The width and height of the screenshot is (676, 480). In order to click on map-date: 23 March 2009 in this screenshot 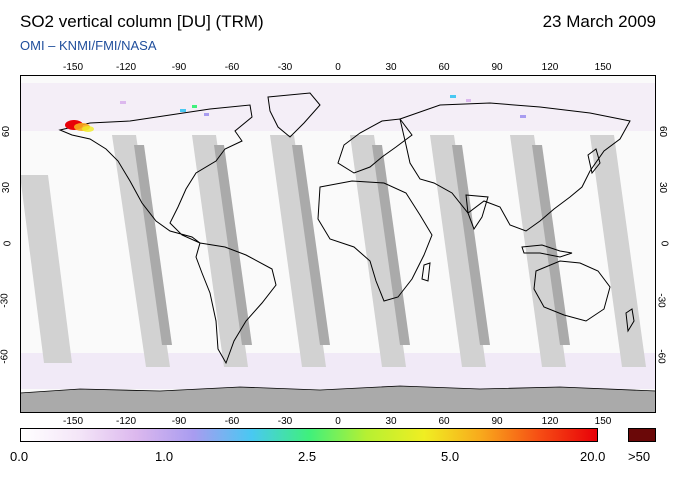, I will do `click(599, 21)`.